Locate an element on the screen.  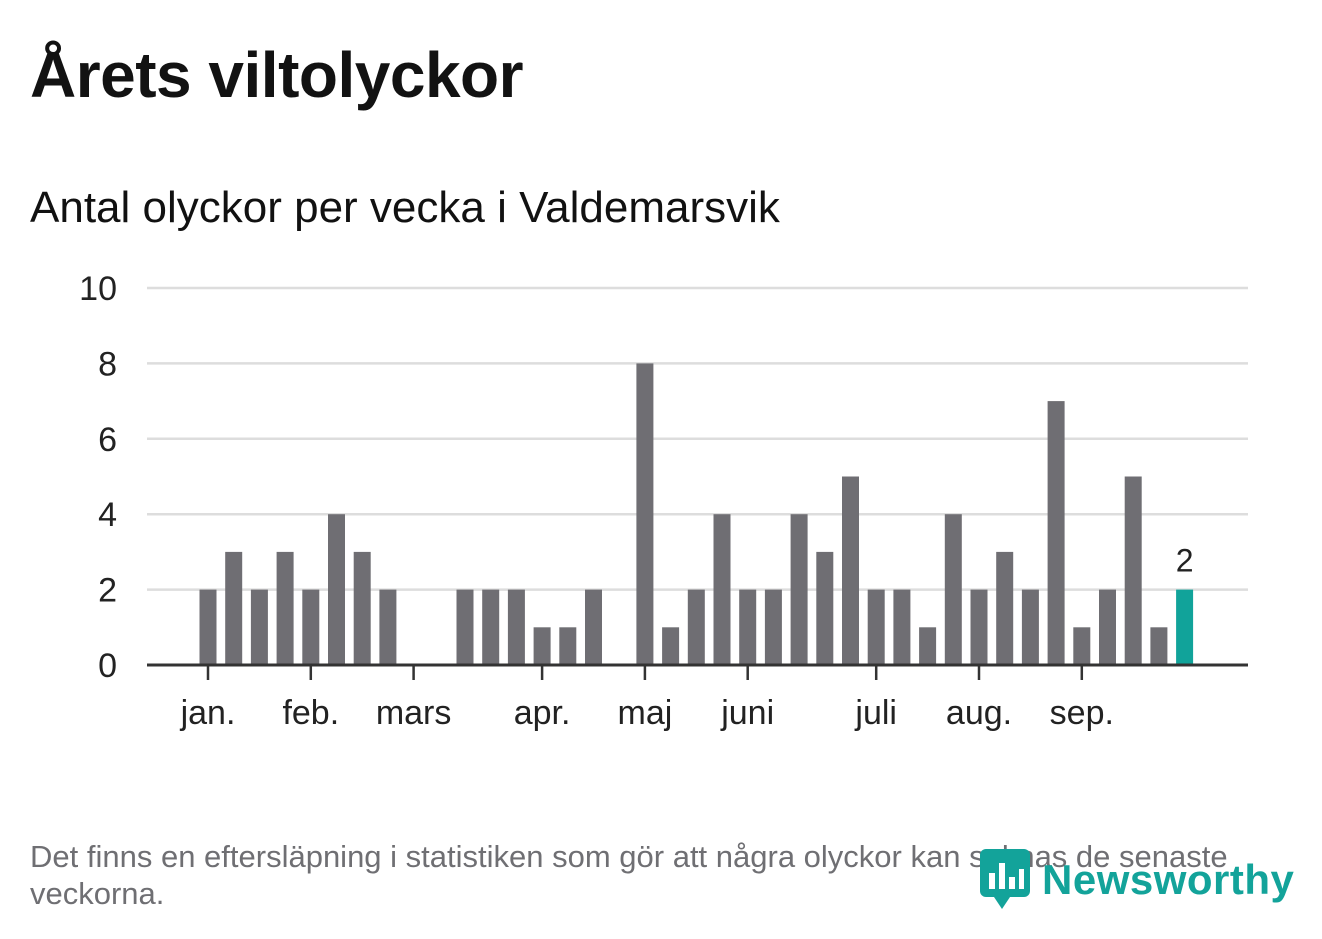
newsworthy-logo-text: Newsworthy is located at coordinates (1168, 879).